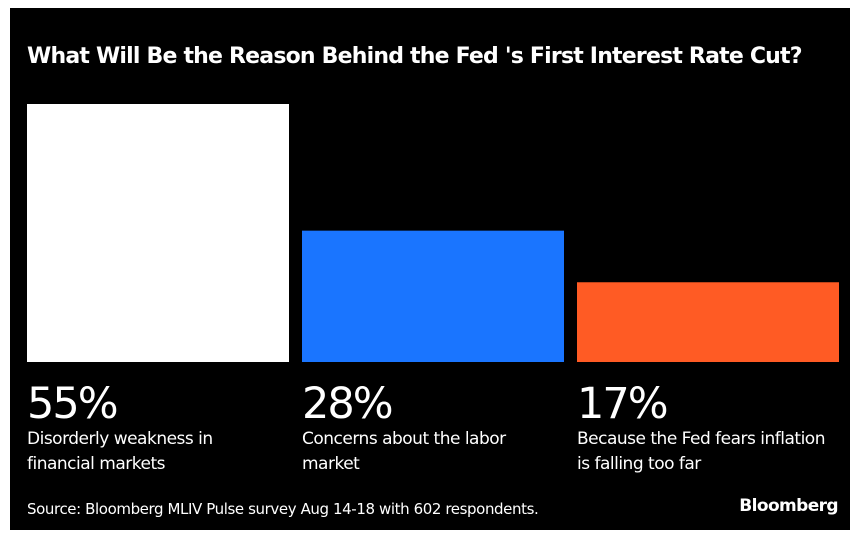 The width and height of the screenshot is (857, 540). I want to click on value-label-1: 55%, so click(72, 404).